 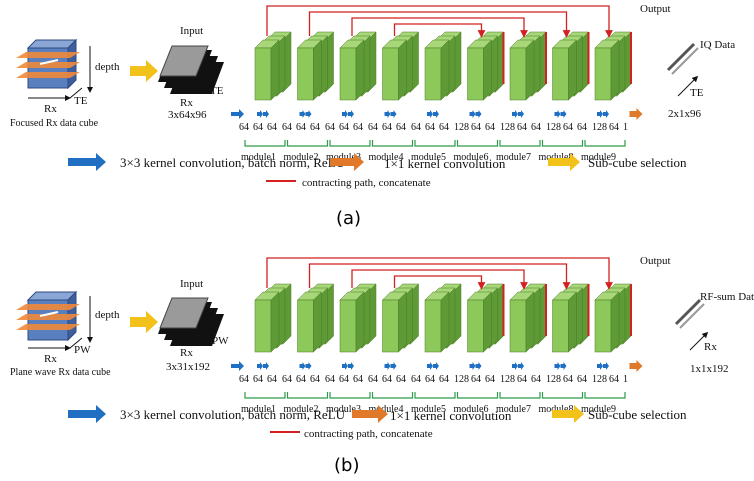 I want to click on input-dims-b: 3x31x192, so click(x=188, y=367).